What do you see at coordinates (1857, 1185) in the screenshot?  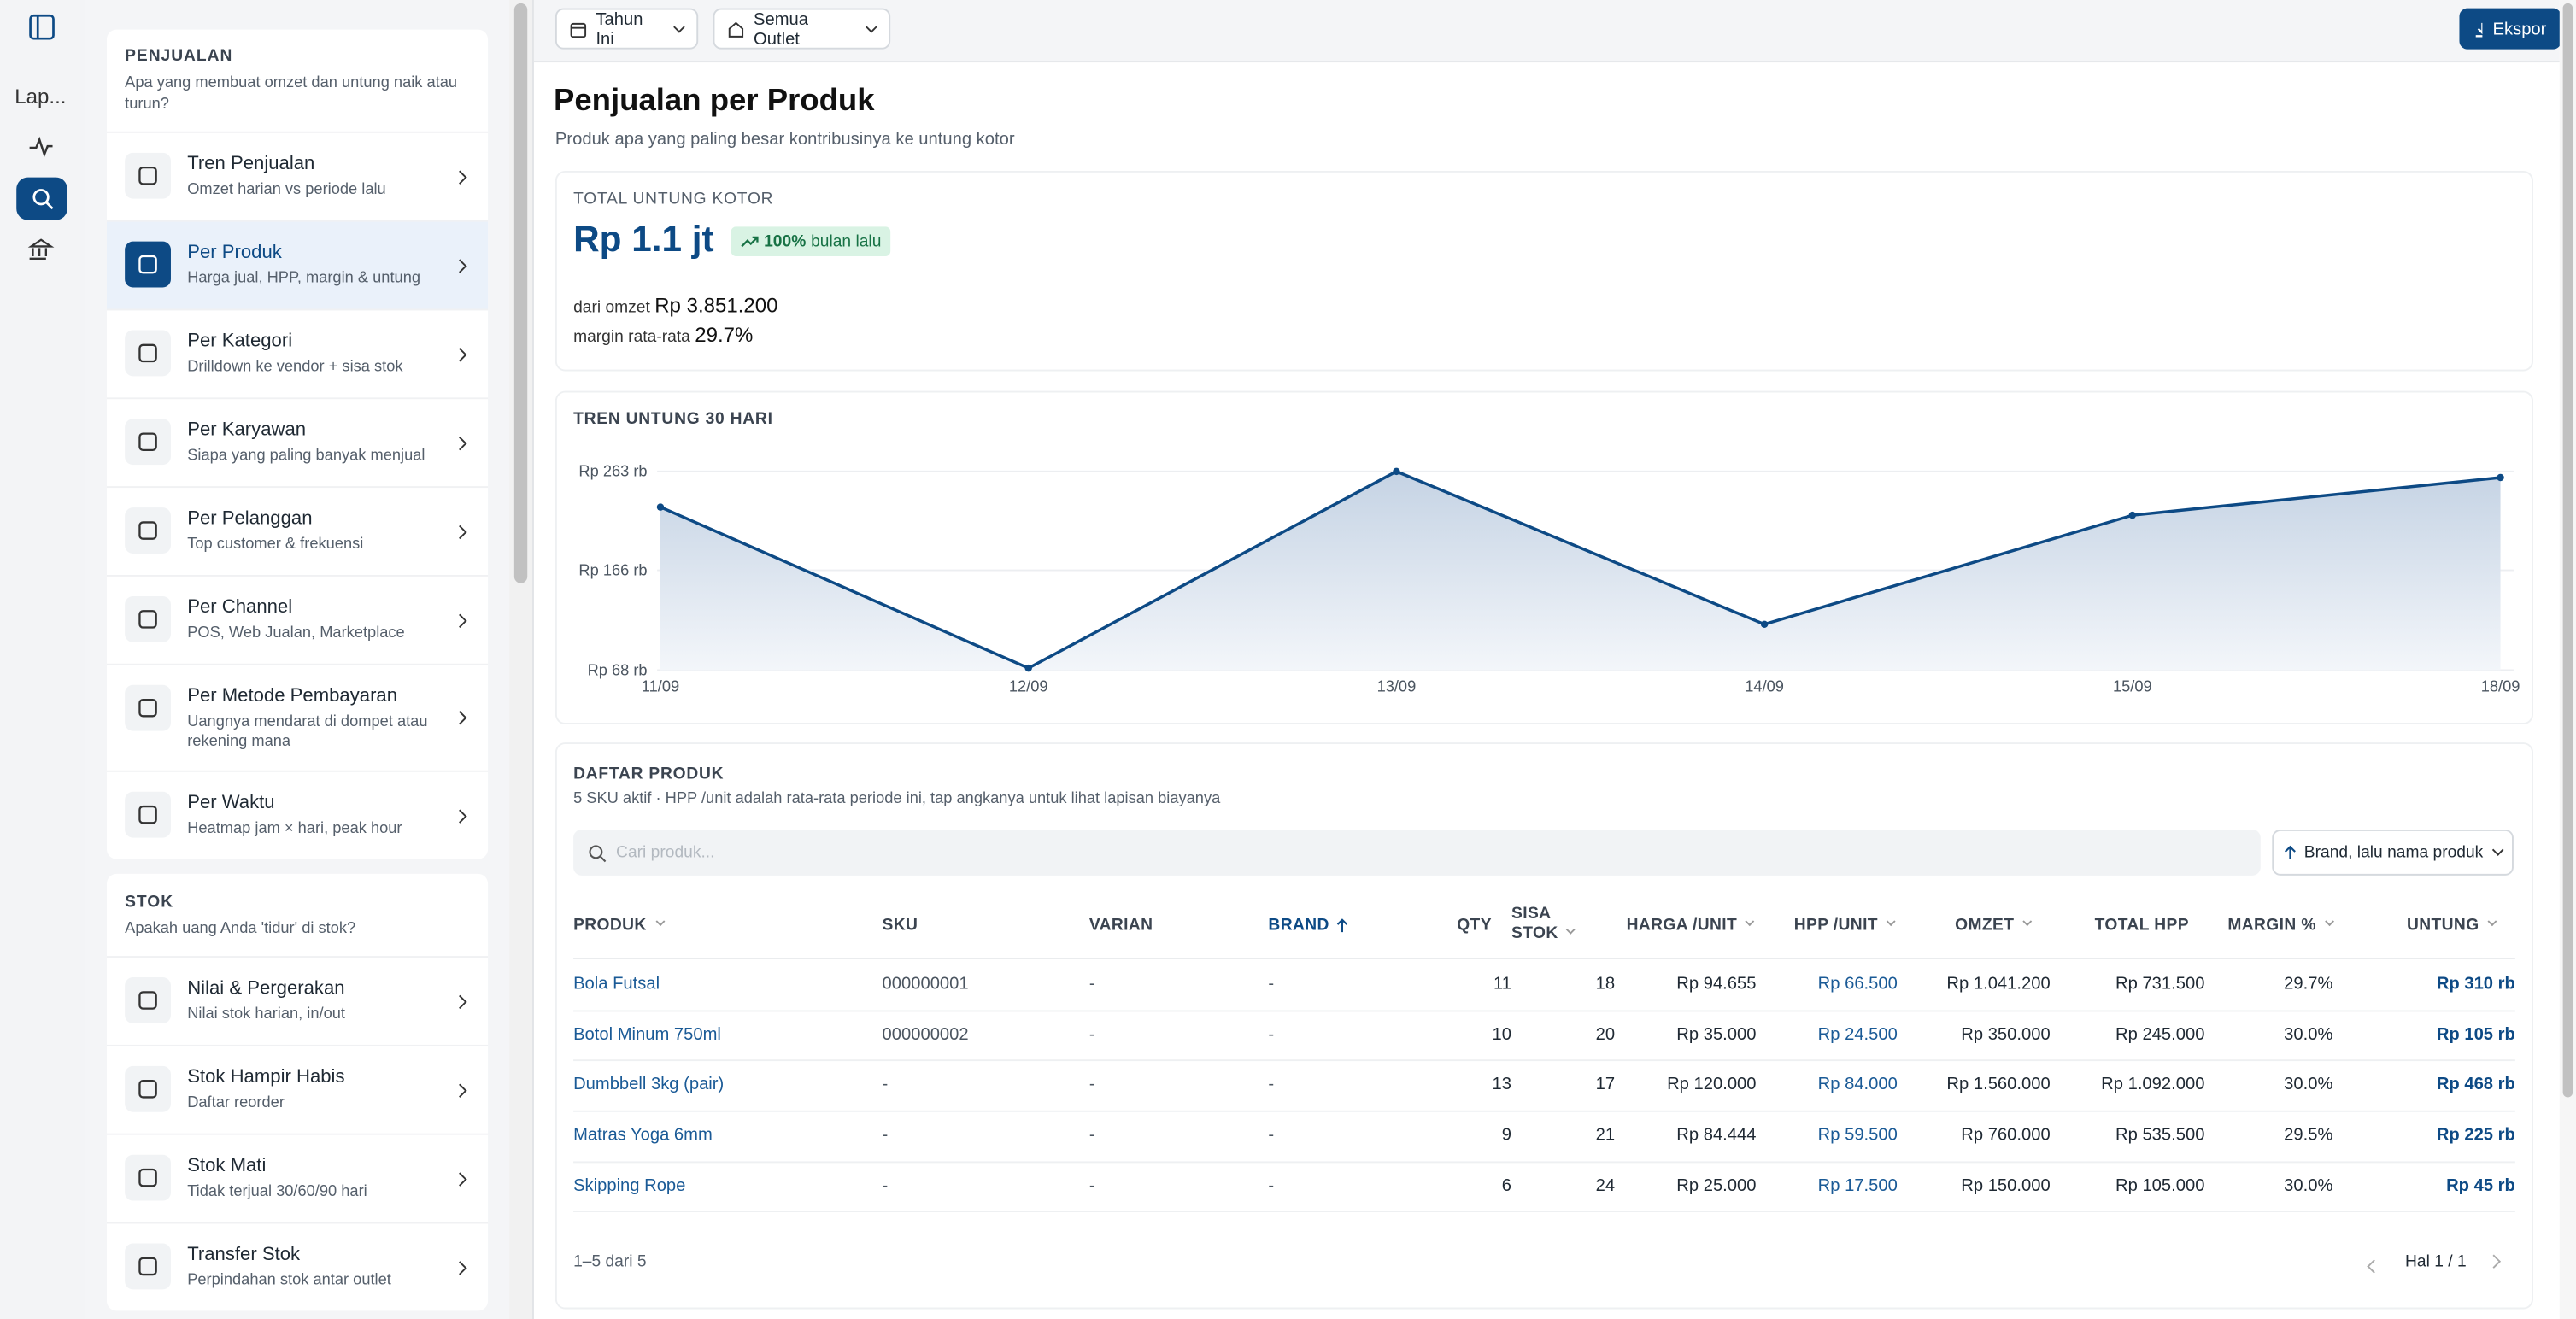 I see `table-cell: Rp 17.500` at bounding box center [1857, 1185].